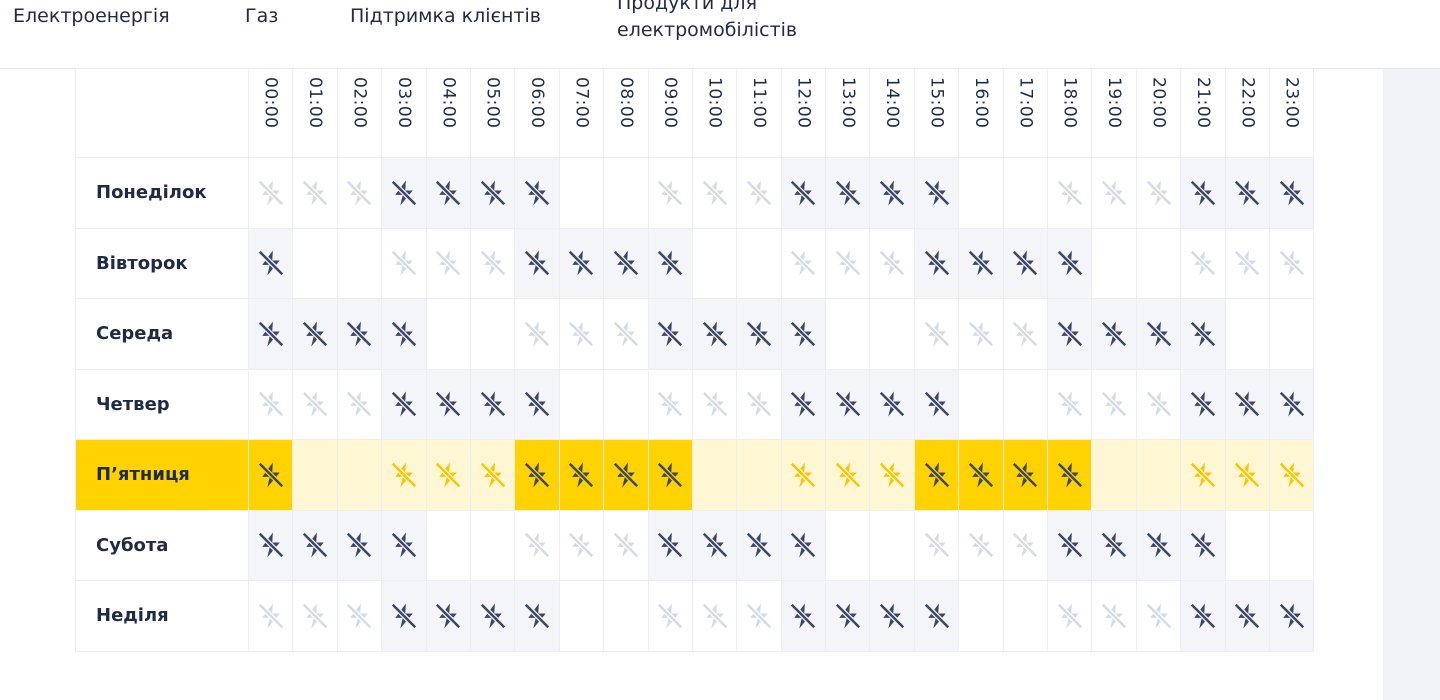 The height and width of the screenshot is (700, 1440). I want to click on hour-label: 18:00, so click(1069, 103).